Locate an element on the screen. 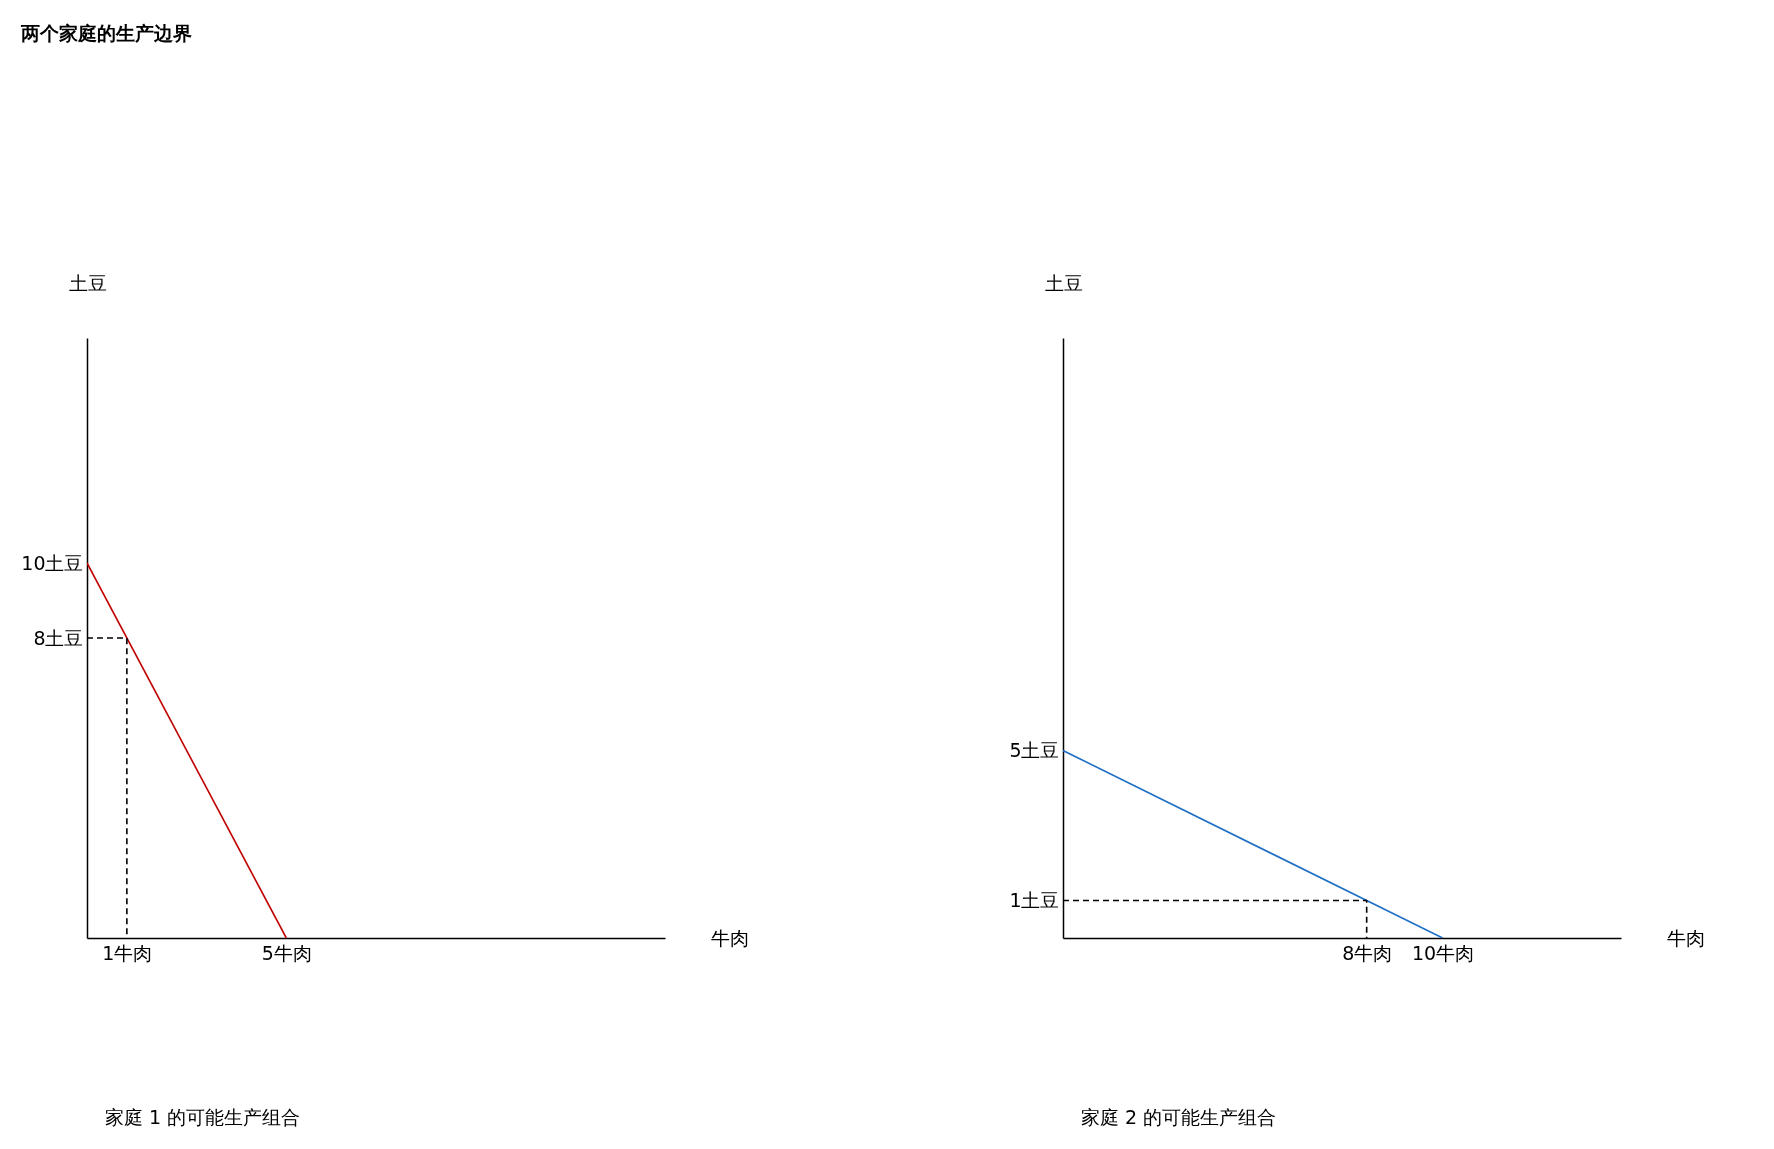 The image size is (1774, 1149). x-tick-label: 5牛肉 is located at coordinates (286, 952).